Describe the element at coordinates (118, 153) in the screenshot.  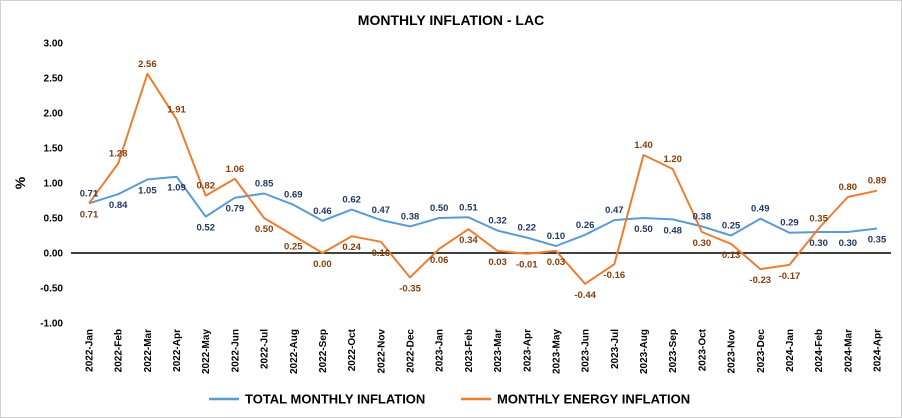
I see `data-label: 1.28` at that location.